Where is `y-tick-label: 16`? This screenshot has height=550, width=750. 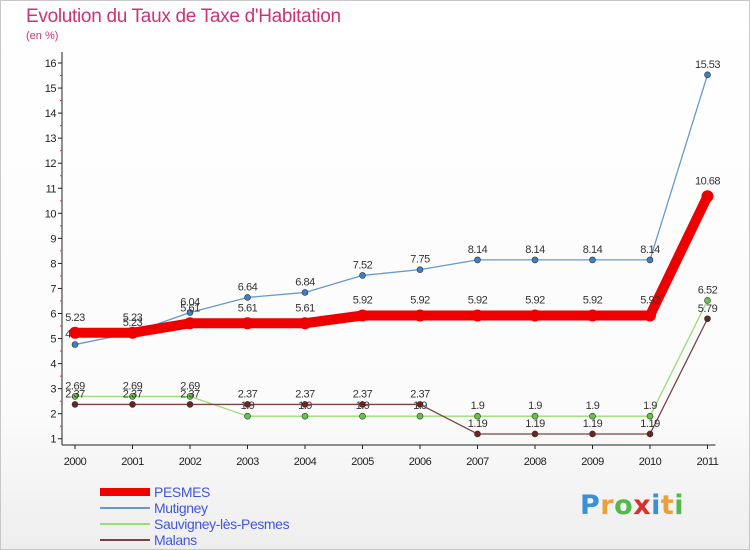 y-tick-label: 16 is located at coordinates (51, 64).